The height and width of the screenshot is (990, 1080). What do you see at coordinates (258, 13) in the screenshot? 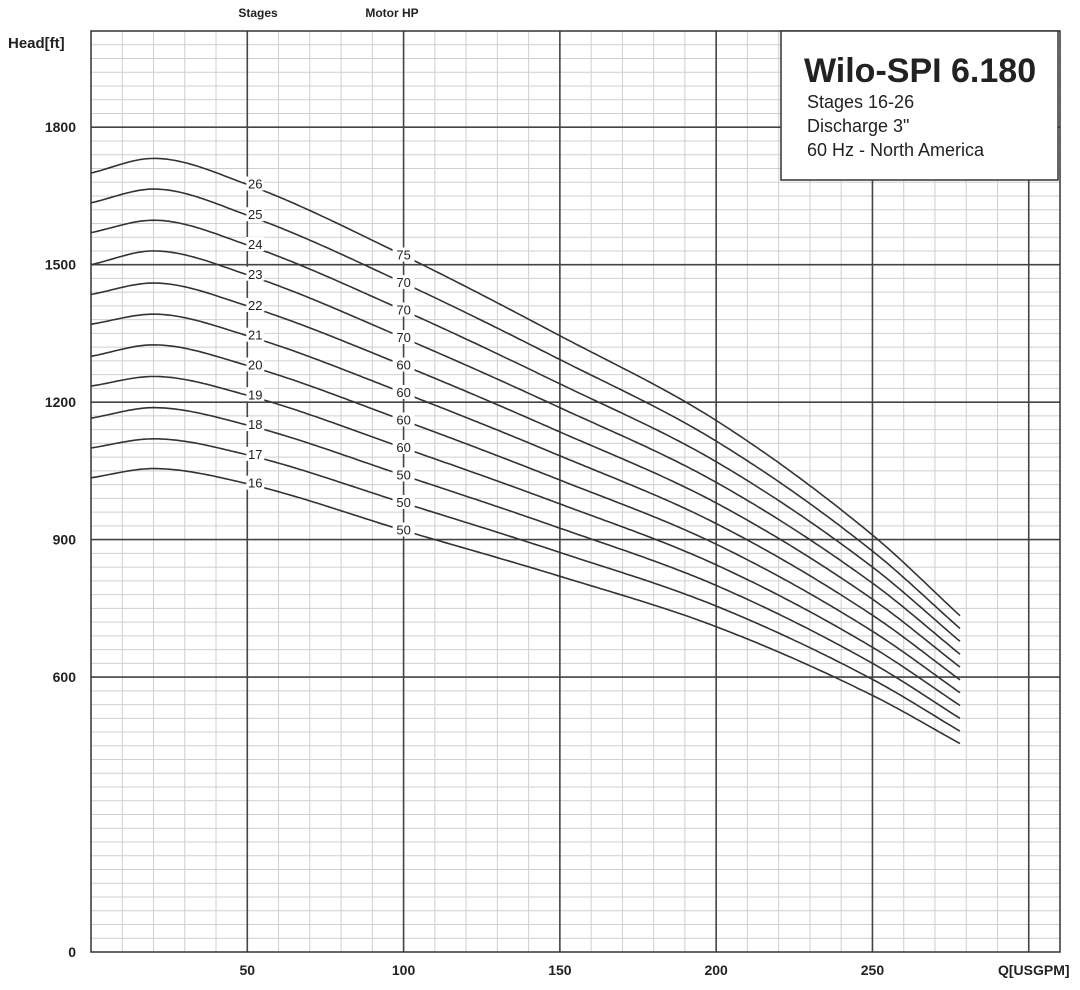
I see `stages-column-header: Stages` at bounding box center [258, 13].